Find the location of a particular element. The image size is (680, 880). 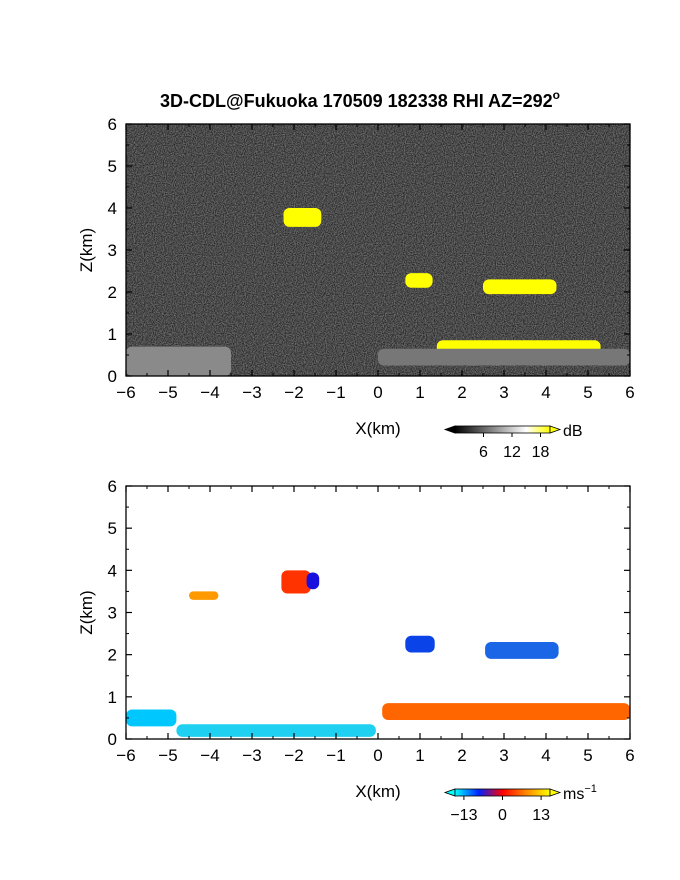

refl-x-axis-title: X(km) is located at coordinates (377, 428).